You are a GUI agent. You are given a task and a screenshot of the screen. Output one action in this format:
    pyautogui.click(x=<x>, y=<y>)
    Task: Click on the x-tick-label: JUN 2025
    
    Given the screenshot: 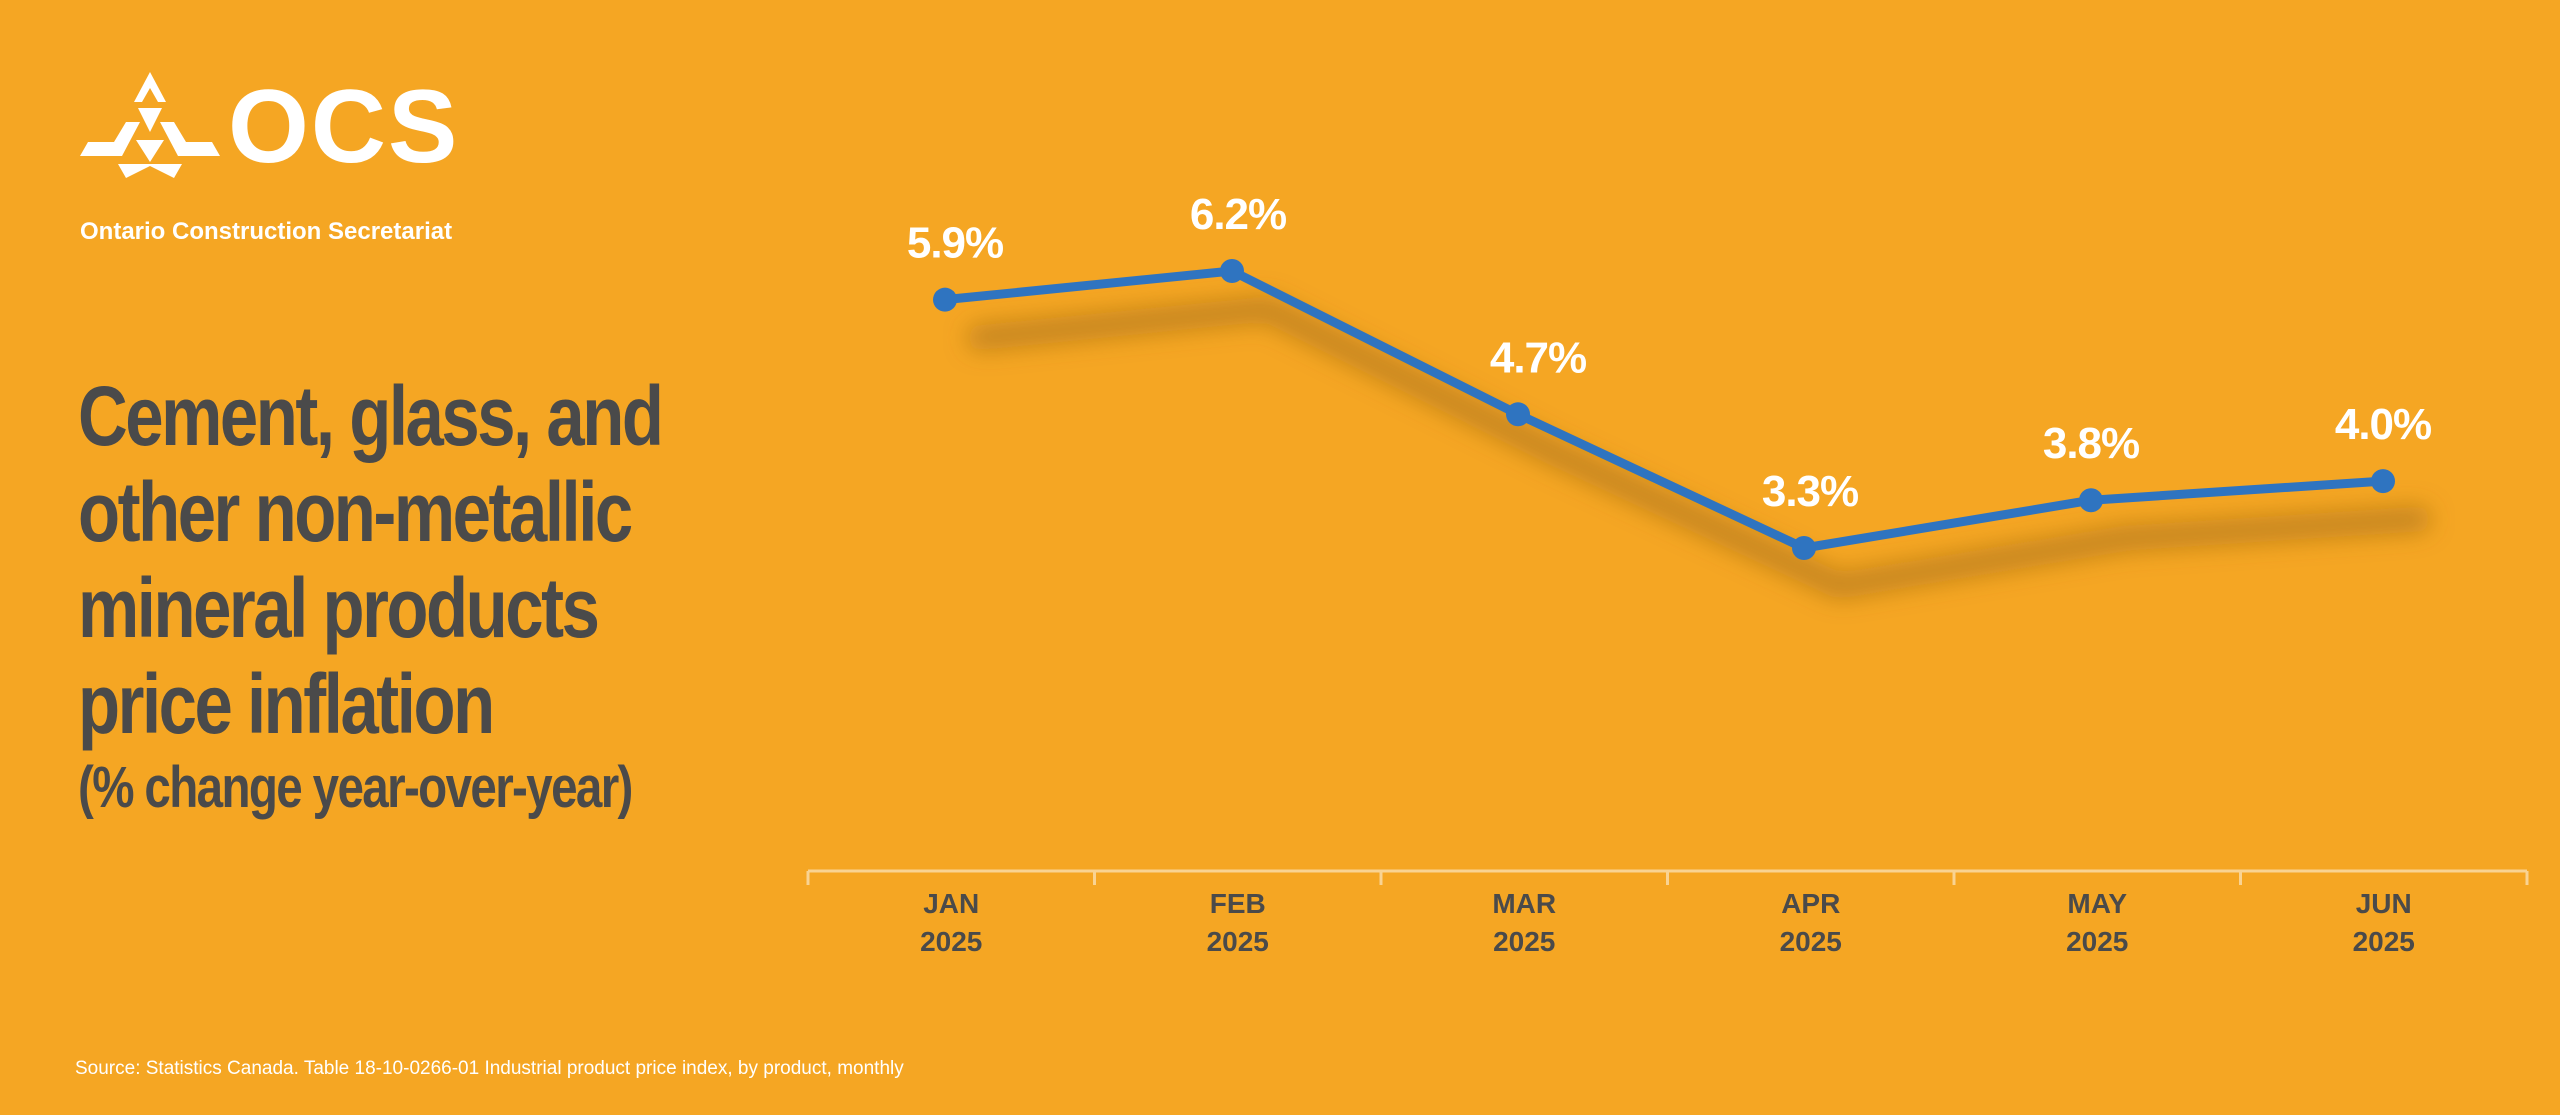 What is the action you would take?
    pyautogui.click(x=2384, y=922)
    